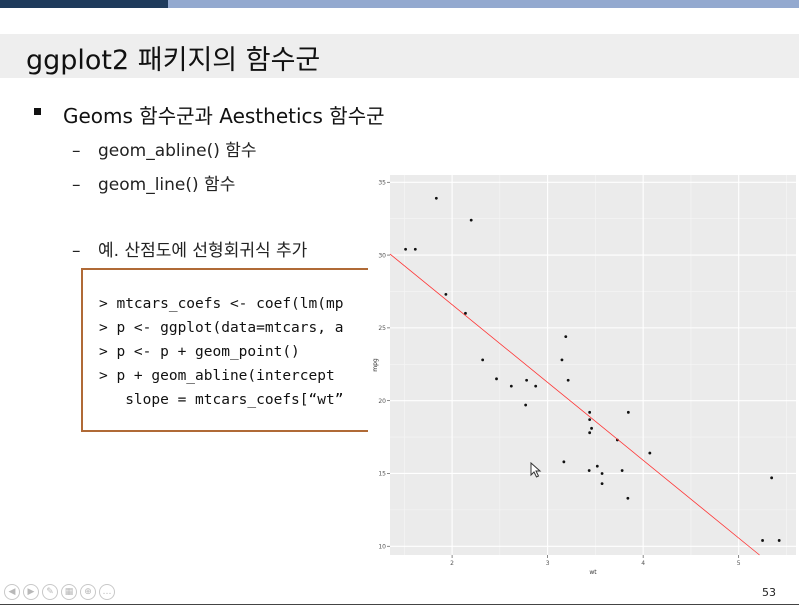 Image resolution: width=799 pixels, height=606 pixels. I want to click on sub-item-example: – 예. 산점도에 선형회귀식 추가, so click(189, 248).